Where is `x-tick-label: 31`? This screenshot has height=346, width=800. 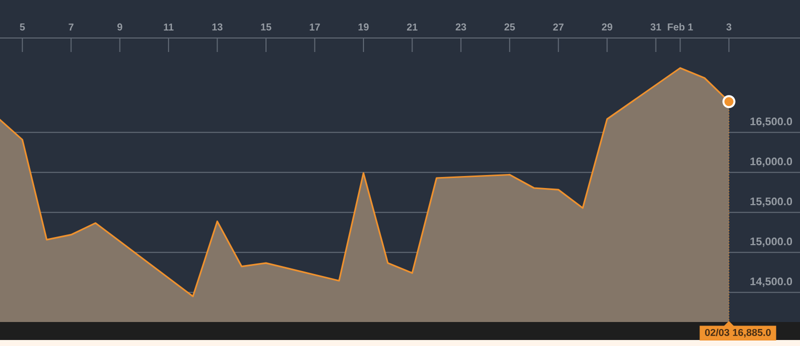 x-tick-label: 31 is located at coordinates (656, 26).